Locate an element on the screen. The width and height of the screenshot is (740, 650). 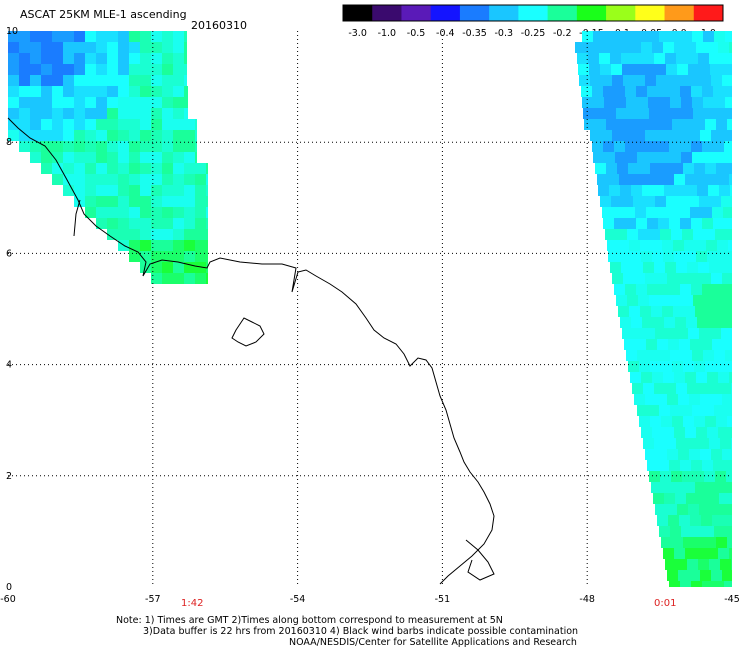
lon-tick-label: -60 is located at coordinates (8, 599).